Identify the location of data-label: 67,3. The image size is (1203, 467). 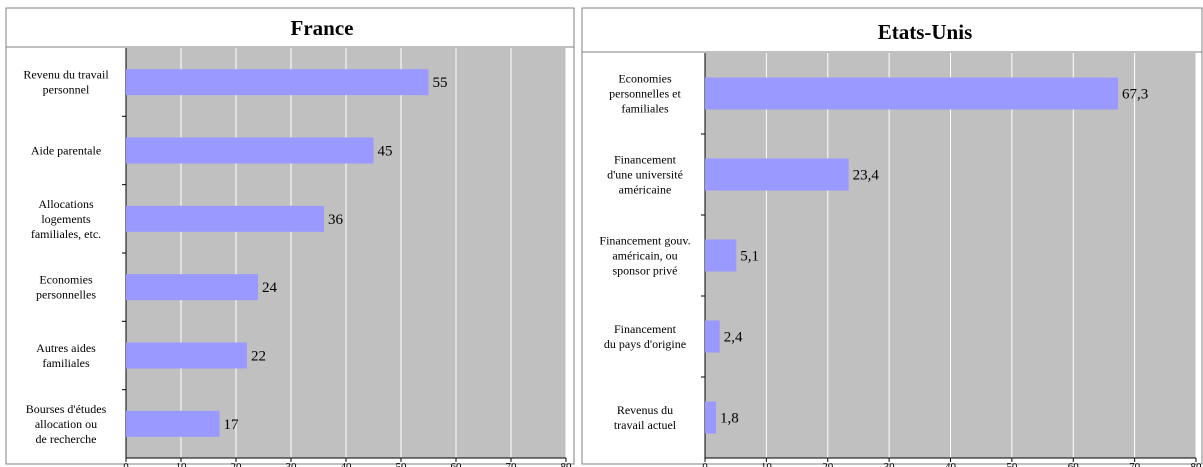
(1135, 95).